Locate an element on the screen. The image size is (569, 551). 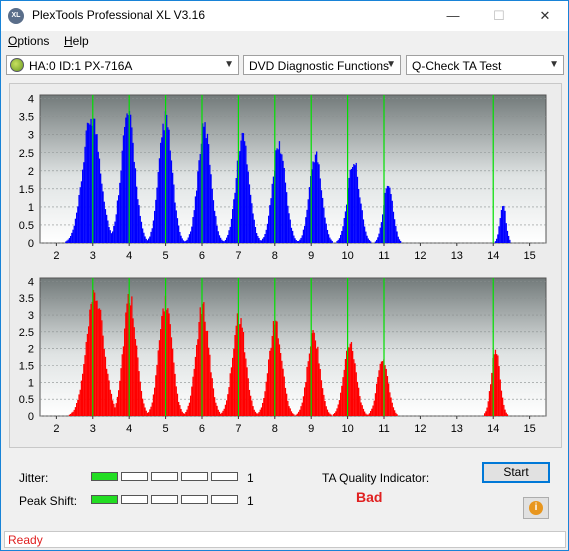
ta-quality-label: TA Quality Indicator: is located at coordinates (376, 478).